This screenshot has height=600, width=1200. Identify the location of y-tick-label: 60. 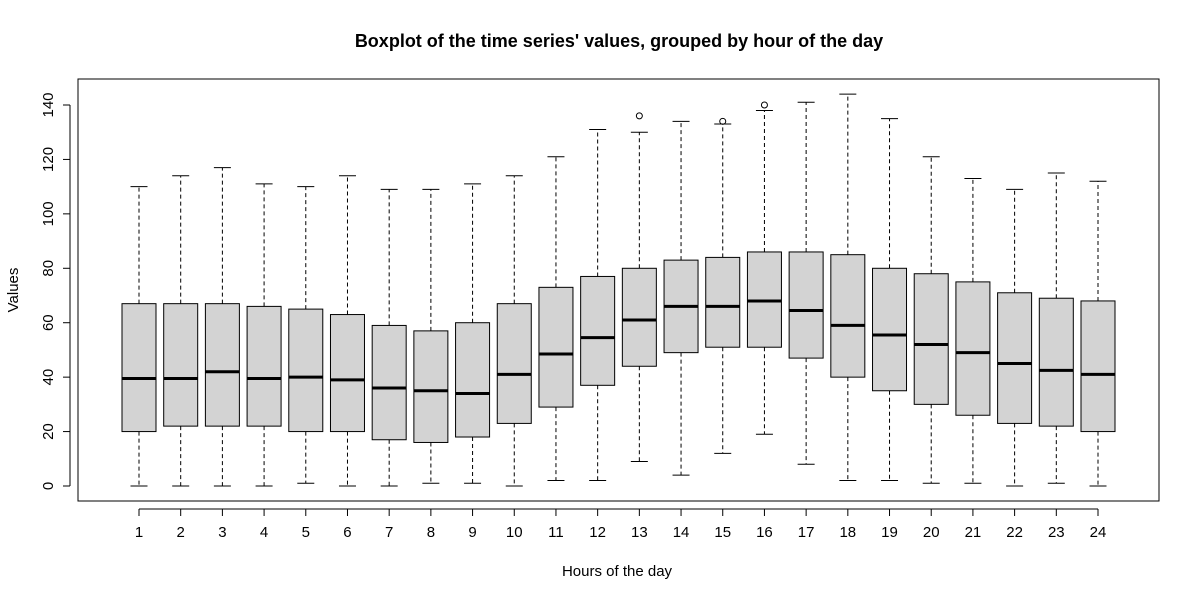
(48, 322).